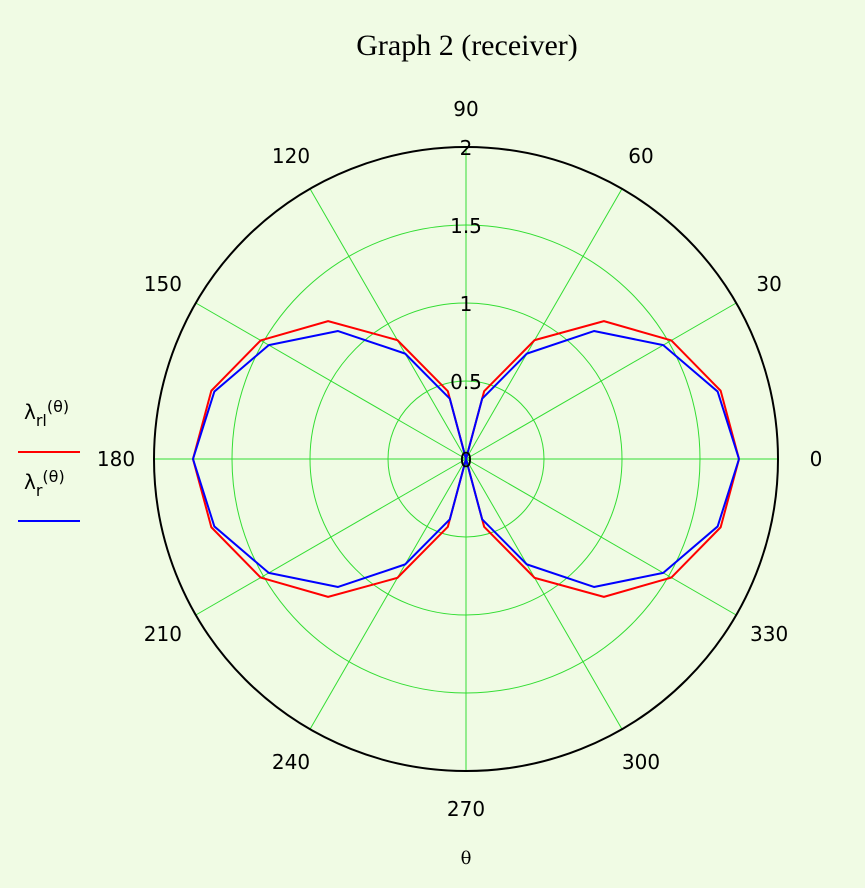 The width and height of the screenshot is (865, 888). I want to click on legend-label-1: λr(θ), so click(44, 483).